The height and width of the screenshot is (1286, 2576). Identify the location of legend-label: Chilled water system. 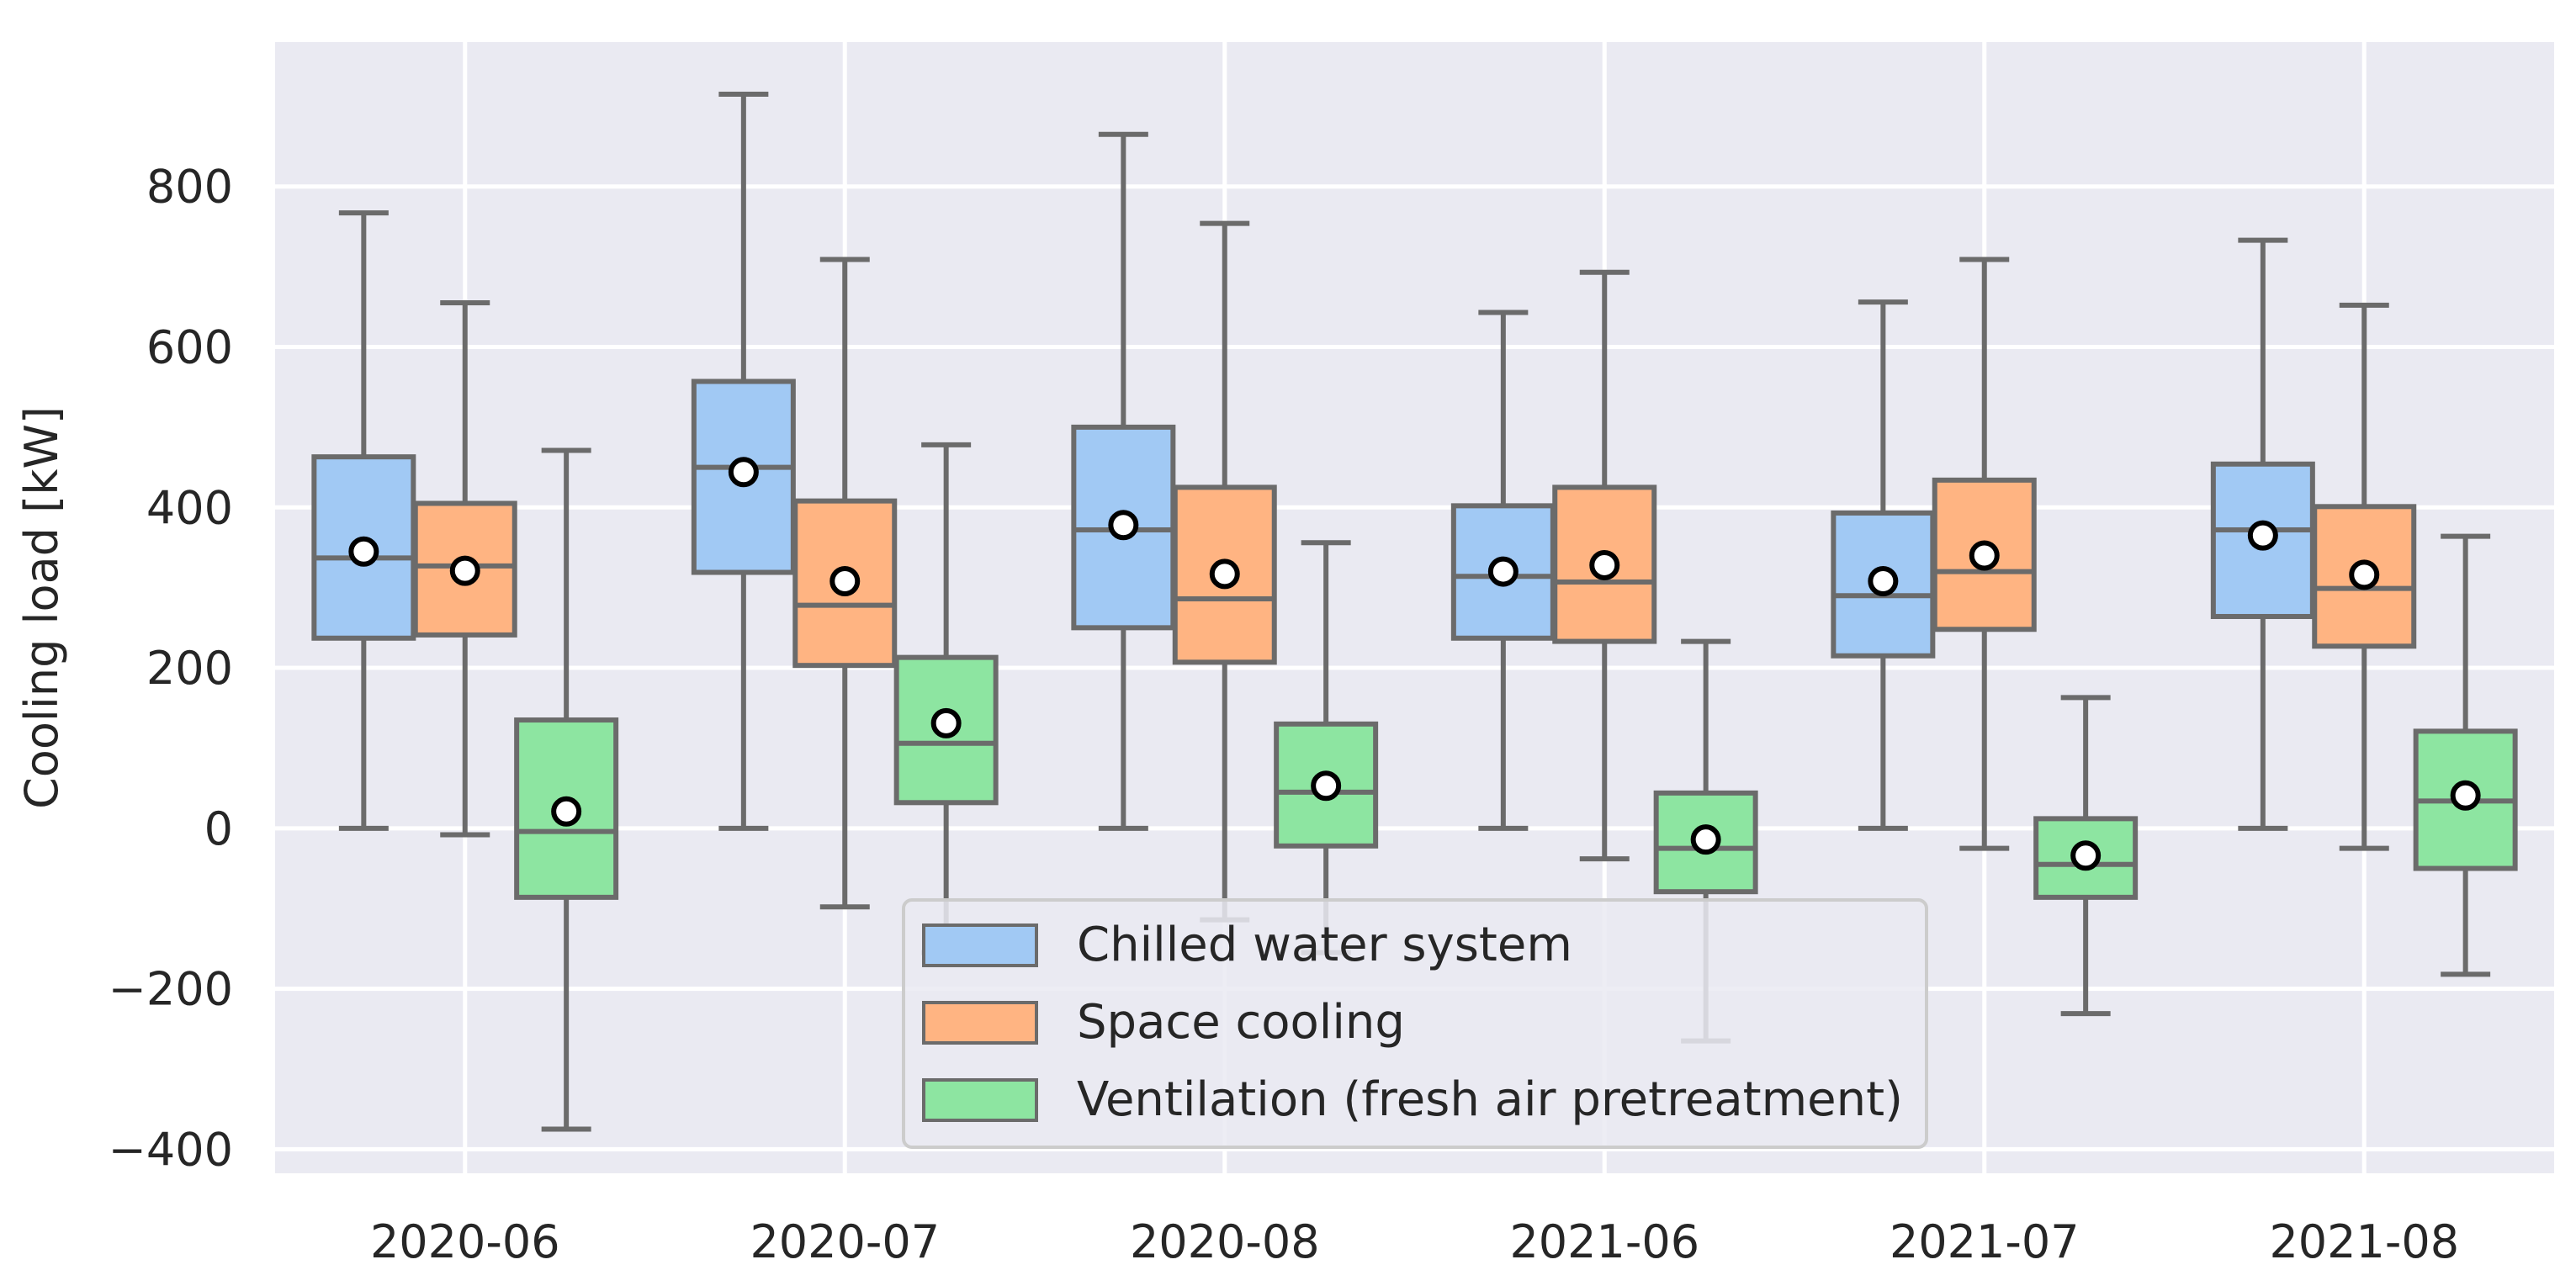
(1324, 945).